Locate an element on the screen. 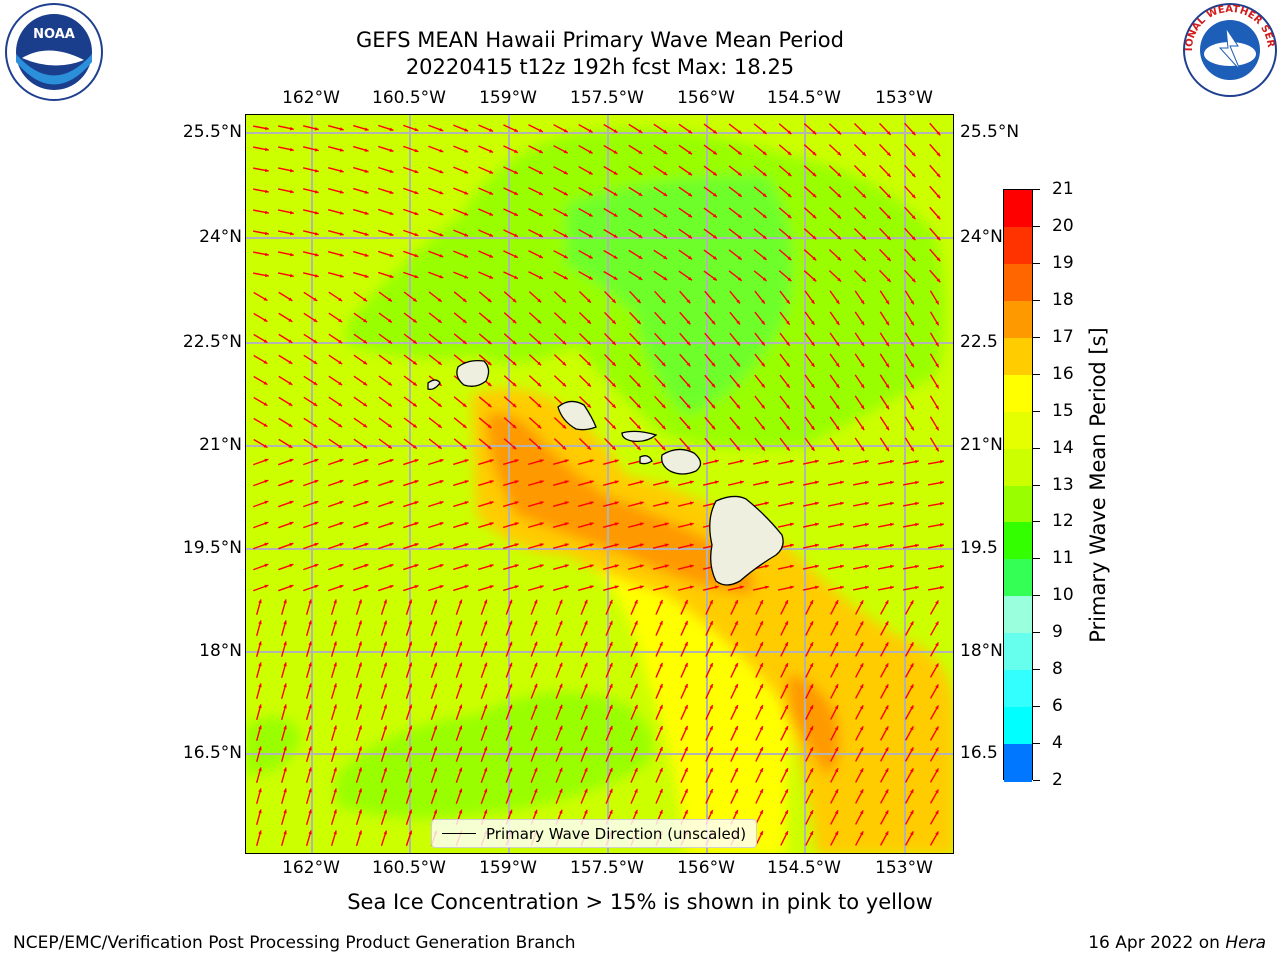 The image size is (1280, 960). colorbar-tick-label: 18 is located at coordinates (1063, 299).